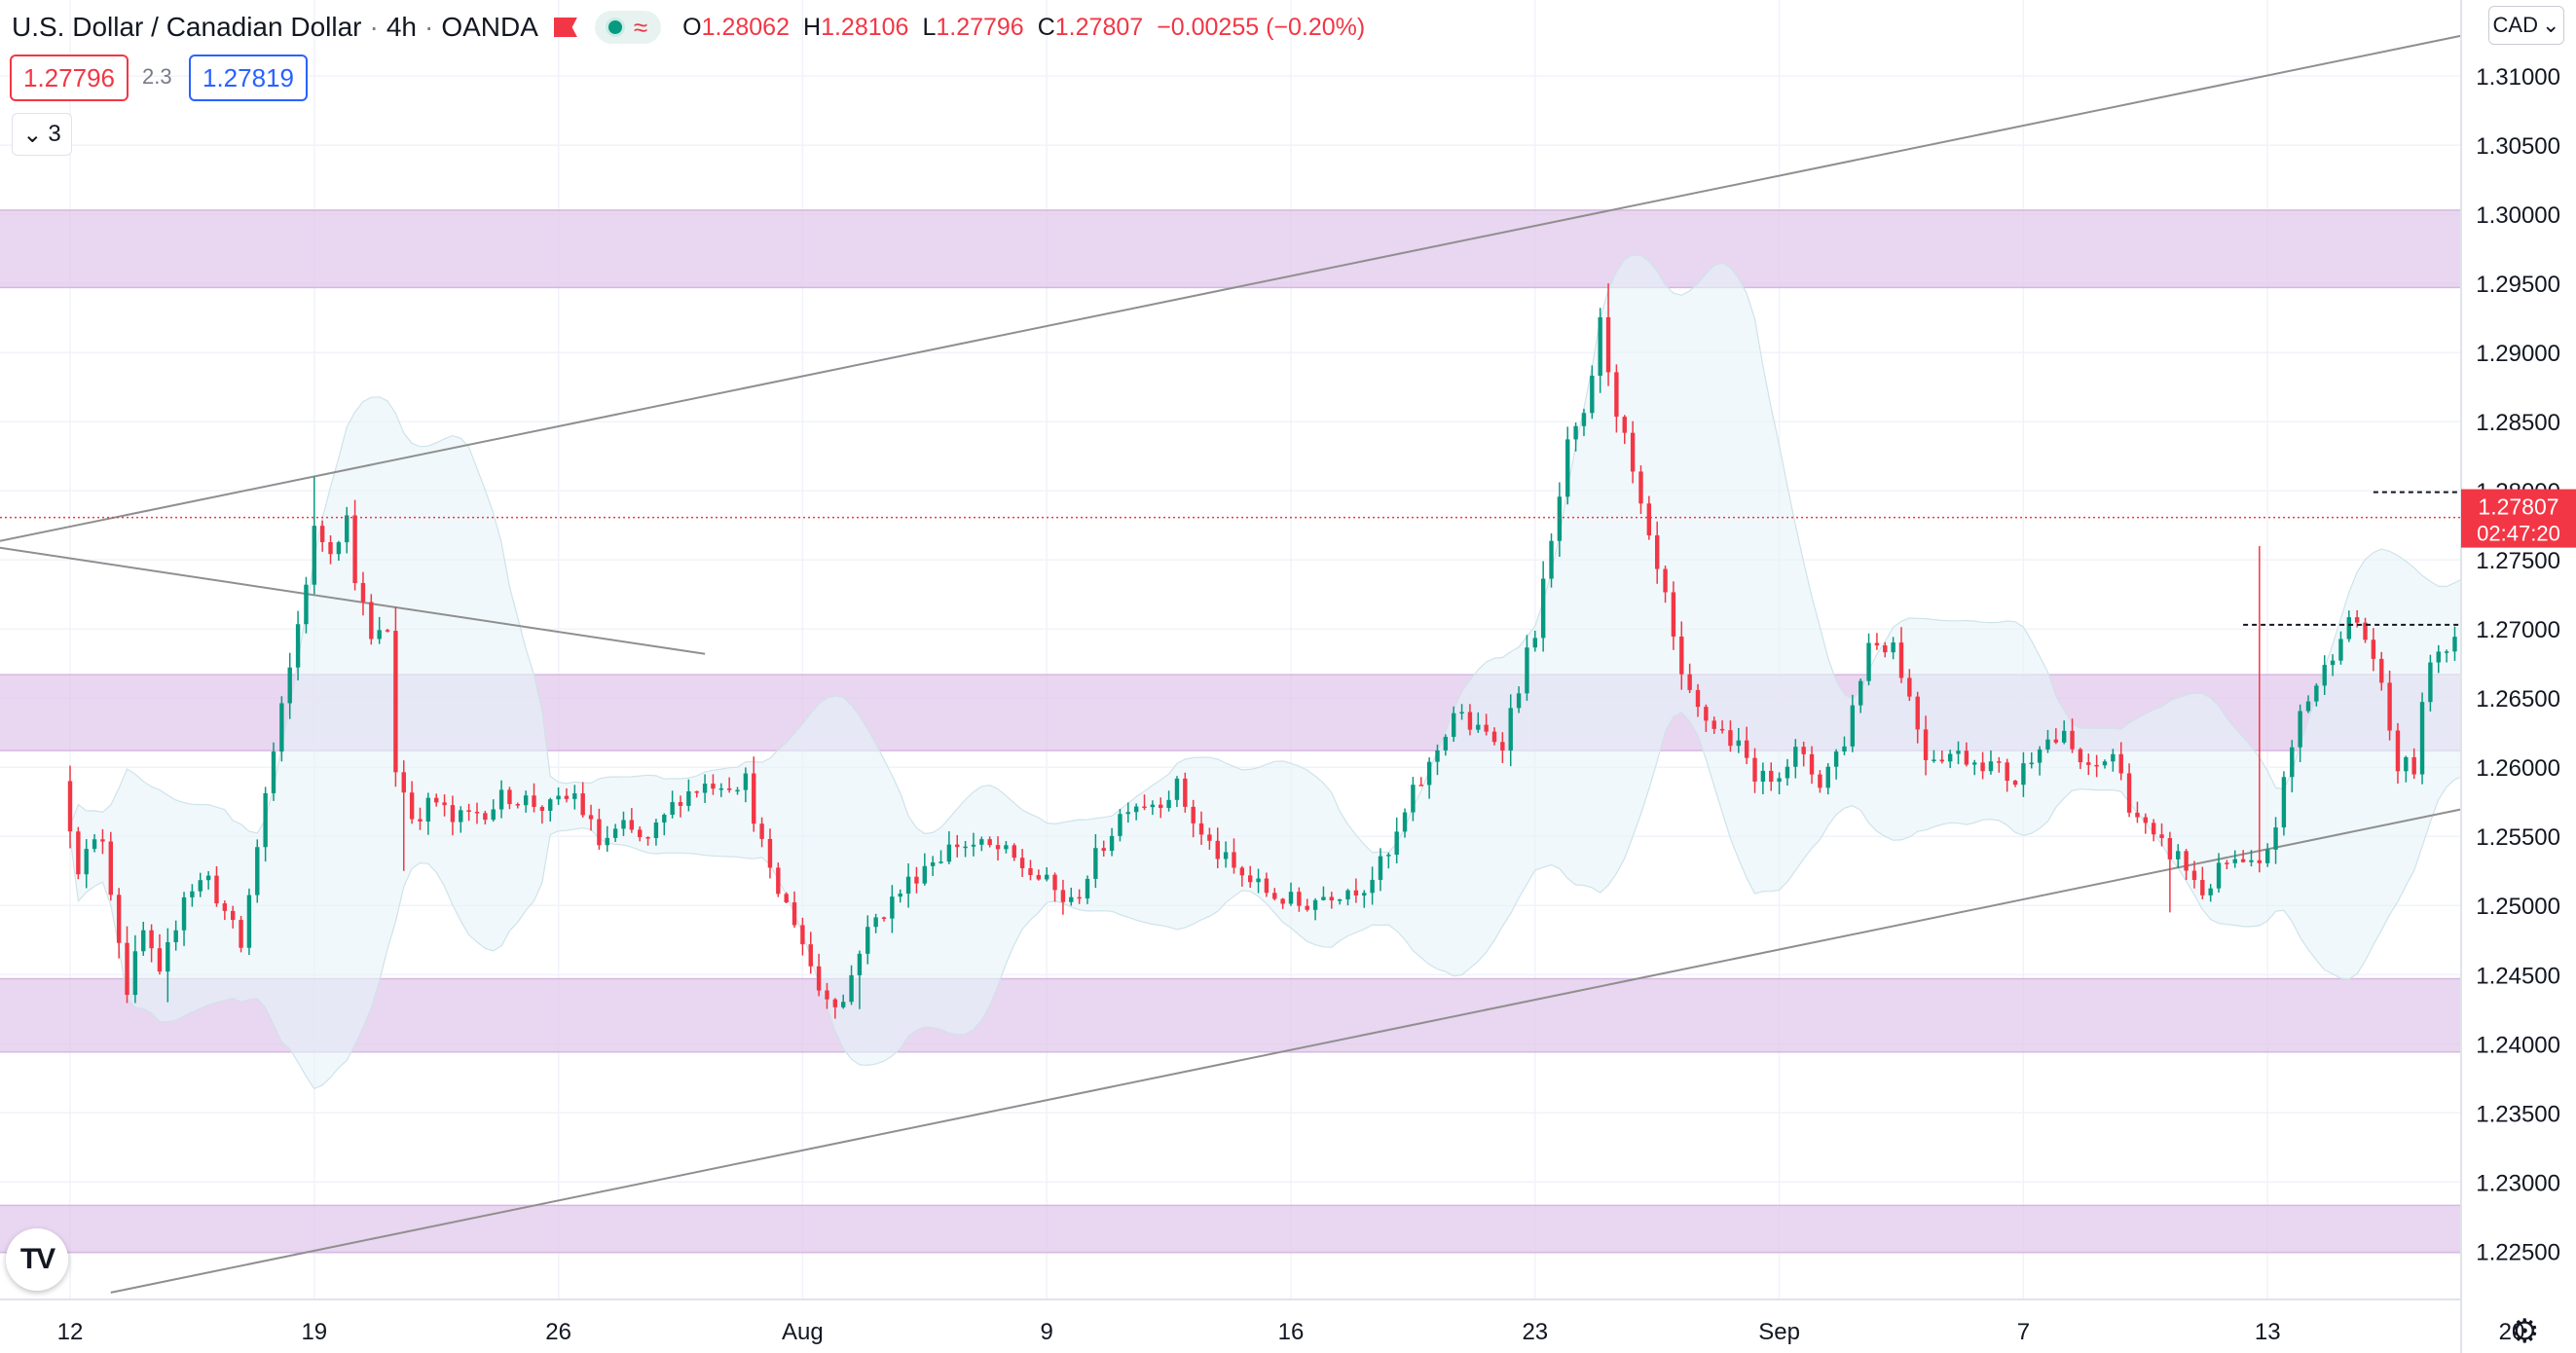  Describe the element at coordinates (1230, 1229) in the screenshot. I see `zone-rect` at that location.